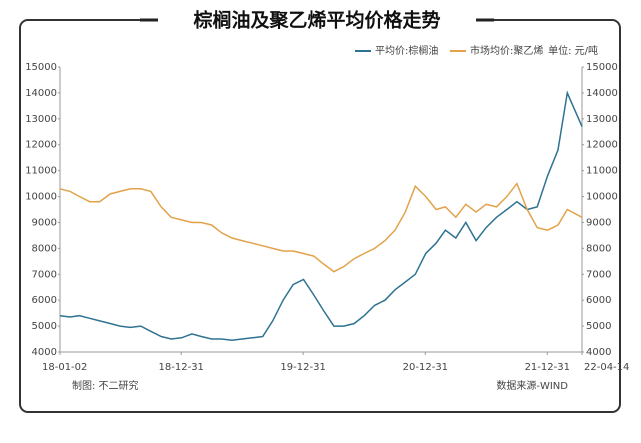 The image size is (641, 443). I want to click on y2-tick-label: 15000, so click(602, 67).